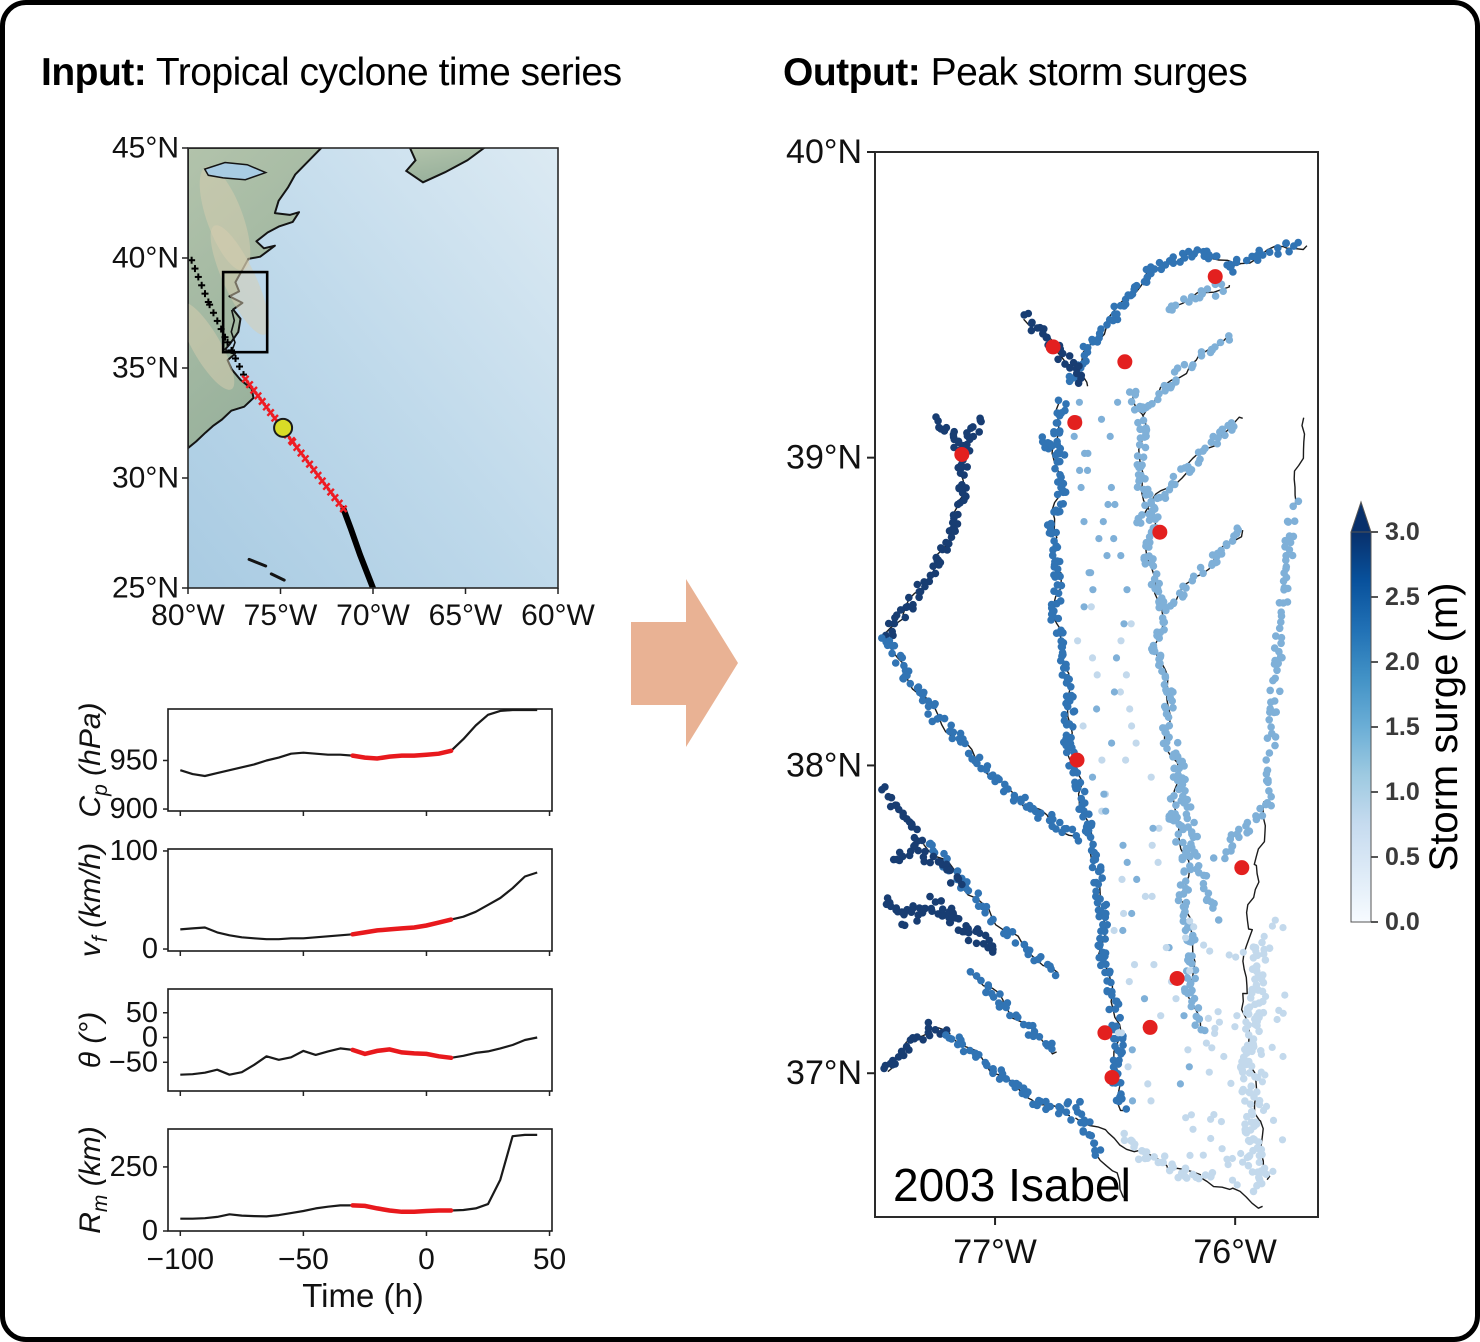  What do you see at coordinates (145, 368) in the screenshot?
I see `track-lat-tick-label: 35°N` at bounding box center [145, 368].